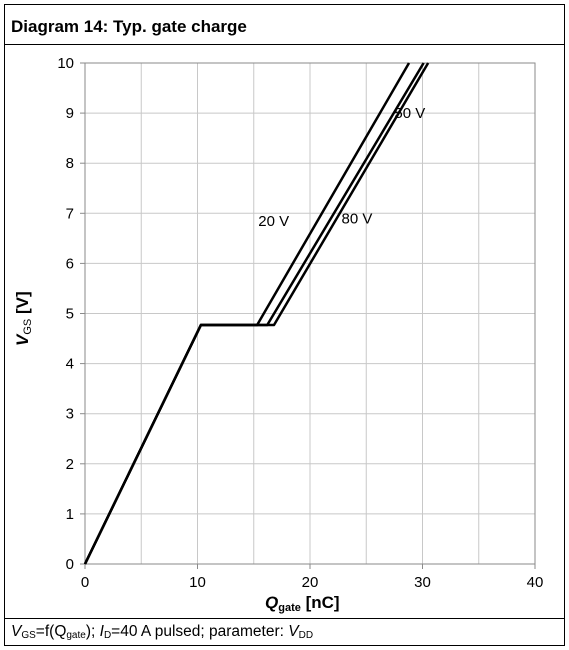 The width and height of the screenshot is (569, 650). I want to click on x-tick-label: 40, so click(535, 582).